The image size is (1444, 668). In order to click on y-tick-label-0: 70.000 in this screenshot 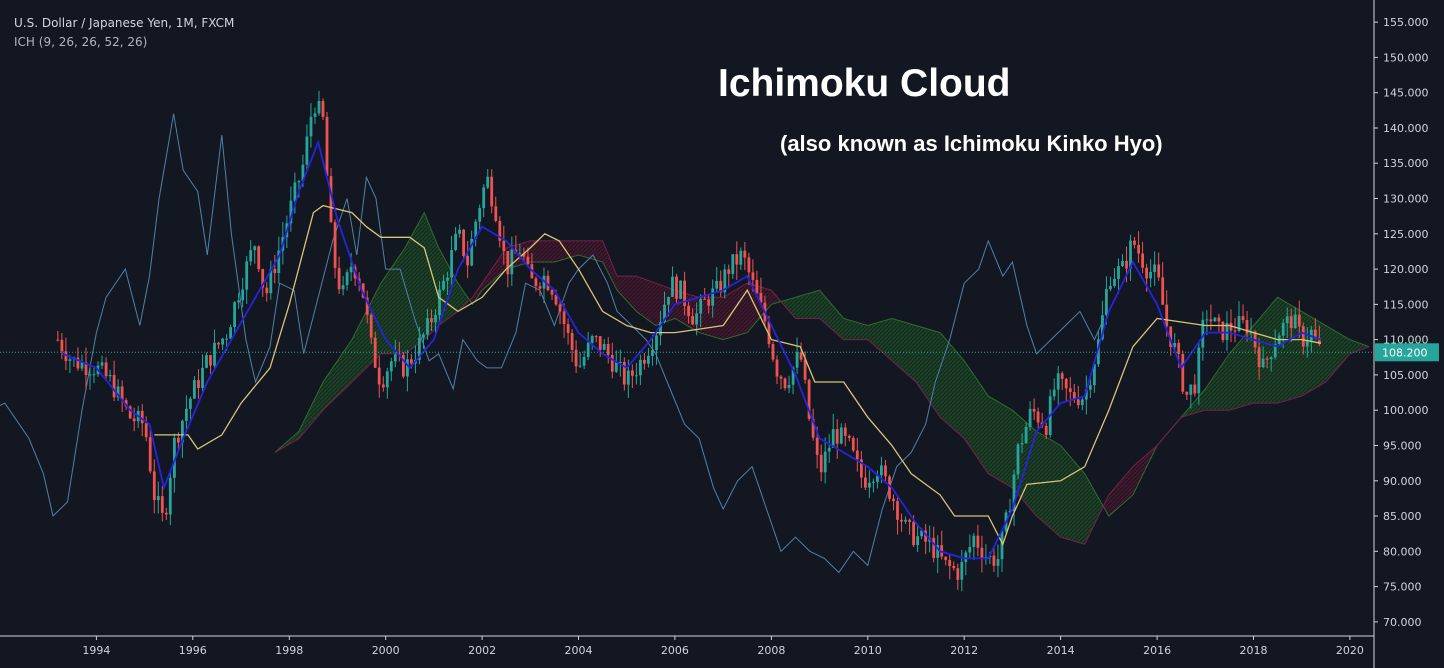, I will do `click(1402, 622)`.